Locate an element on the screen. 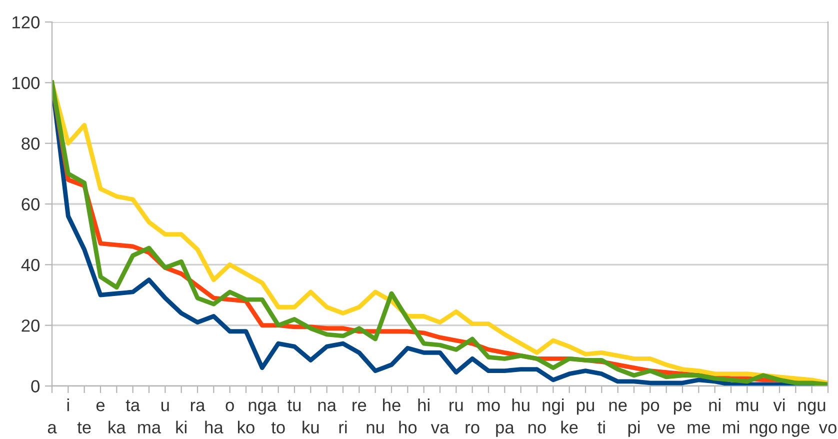  x-tick-label: nu is located at coordinates (375, 429).